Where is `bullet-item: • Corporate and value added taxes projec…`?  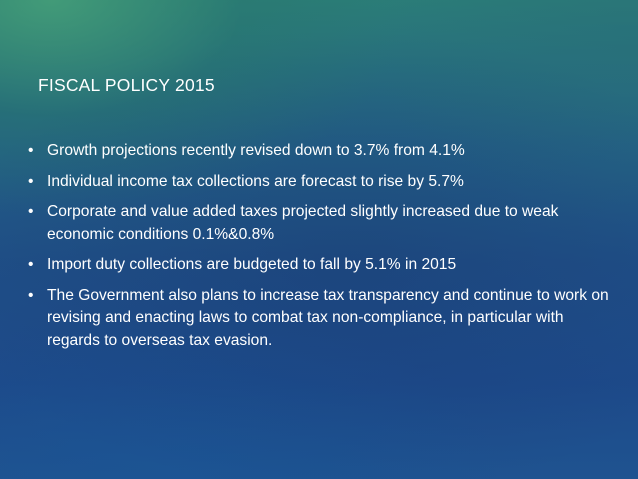
bullet-item: • Corporate and value added taxes projec… is located at coordinates (323, 223).